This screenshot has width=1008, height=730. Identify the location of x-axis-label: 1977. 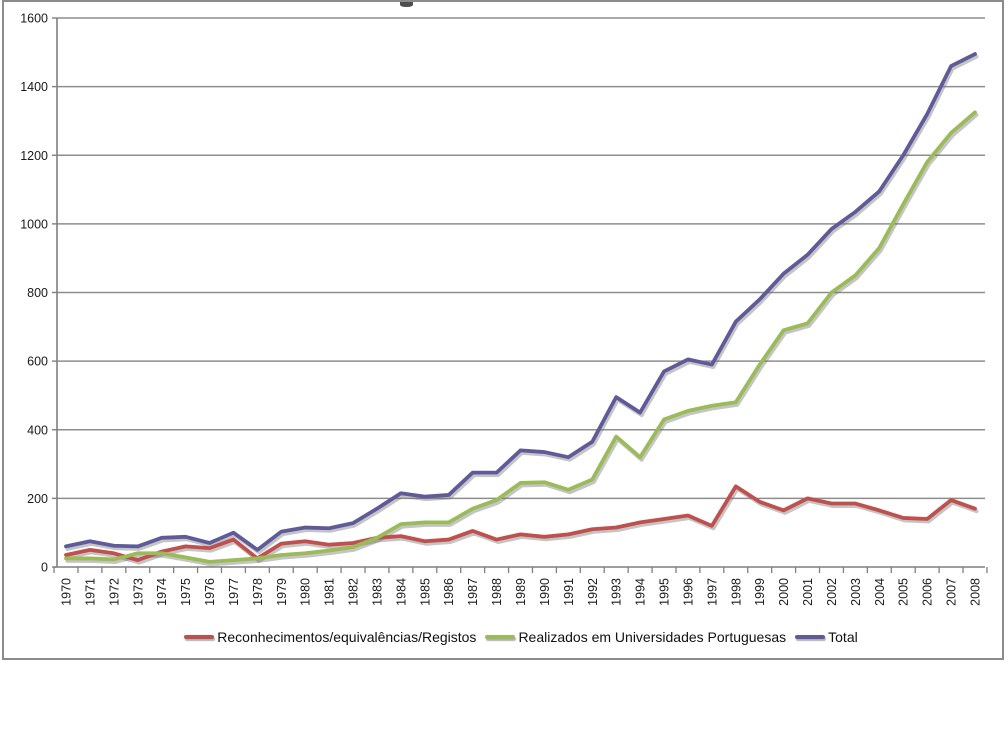
(234, 592).